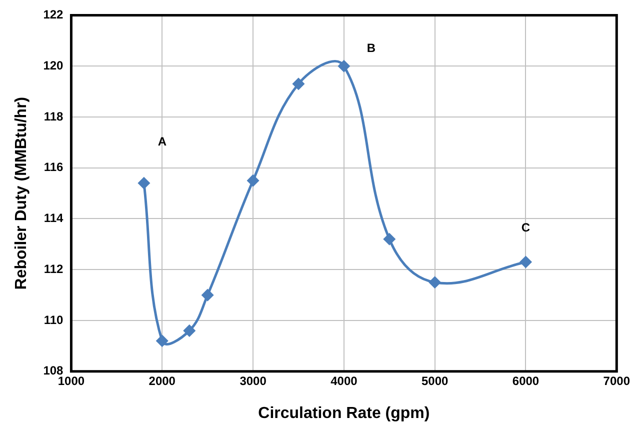 The width and height of the screenshot is (633, 435). Describe the element at coordinates (344, 413) in the screenshot. I see `x-axis-title: Circulation Rate (gpm)` at that location.